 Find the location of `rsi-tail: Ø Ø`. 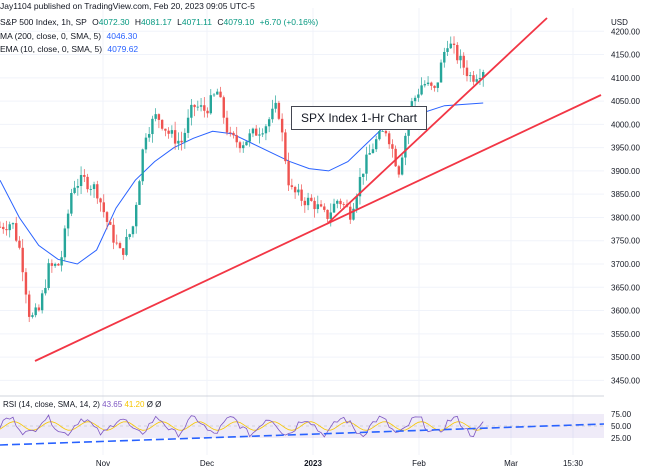

rsi-tail: Ø Ø is located at coordinates (154, 404).